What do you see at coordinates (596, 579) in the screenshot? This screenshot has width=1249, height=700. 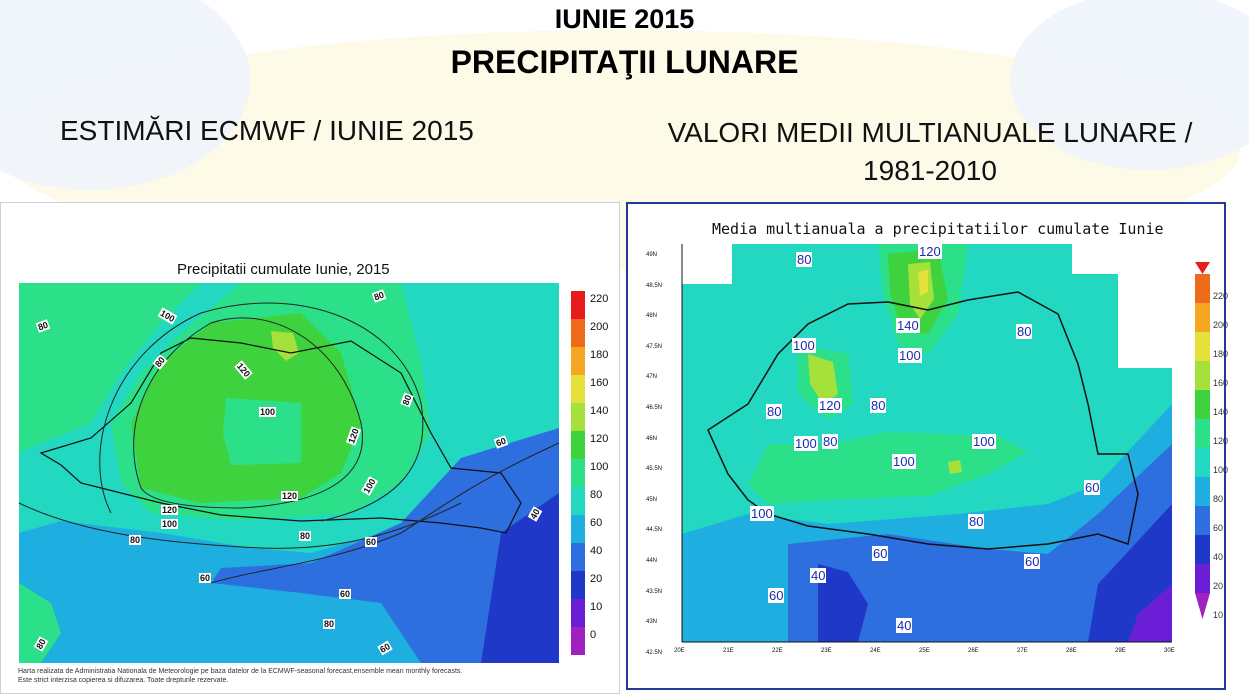 I see `left-legend-20: 20` at bounding box center [596, 579].